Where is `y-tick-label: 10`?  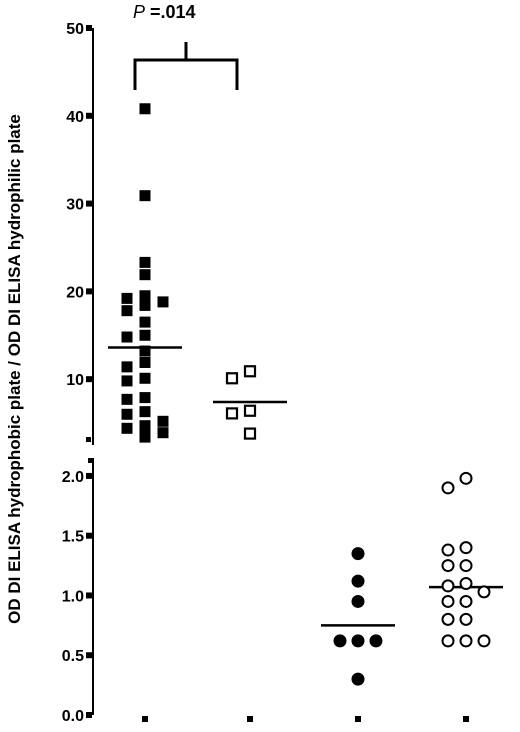 y-tick-label: 10 is located at coordinates (75, 380).